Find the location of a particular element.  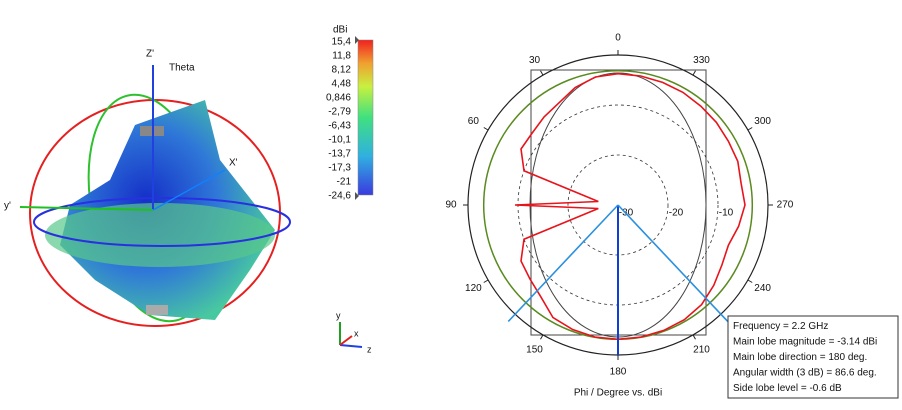

info-value: 2.2 is located at coordinates (799, 326).